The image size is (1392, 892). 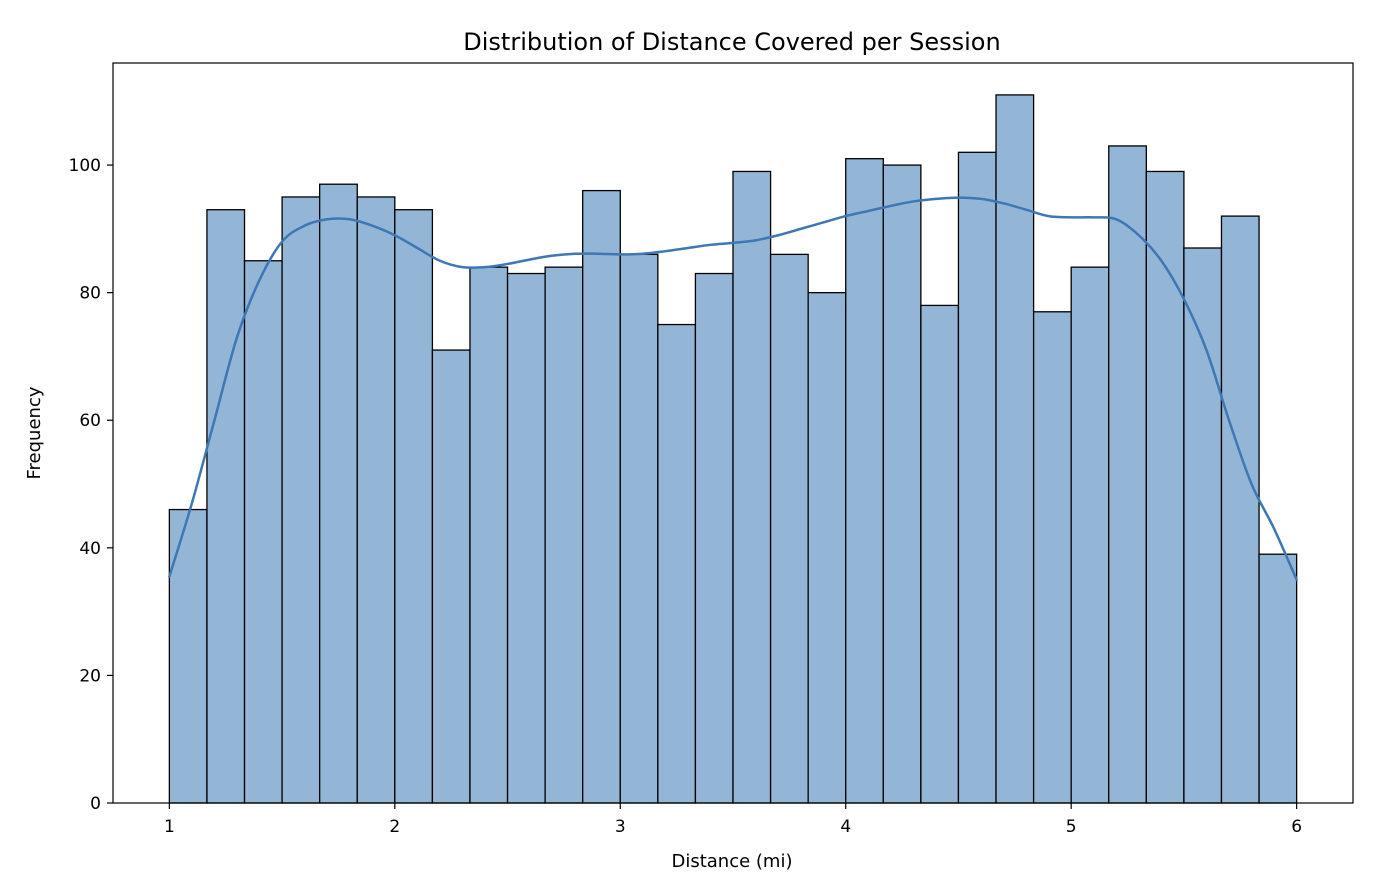 I want to click on y-tick-label: 100, so click(x=85, y=166).